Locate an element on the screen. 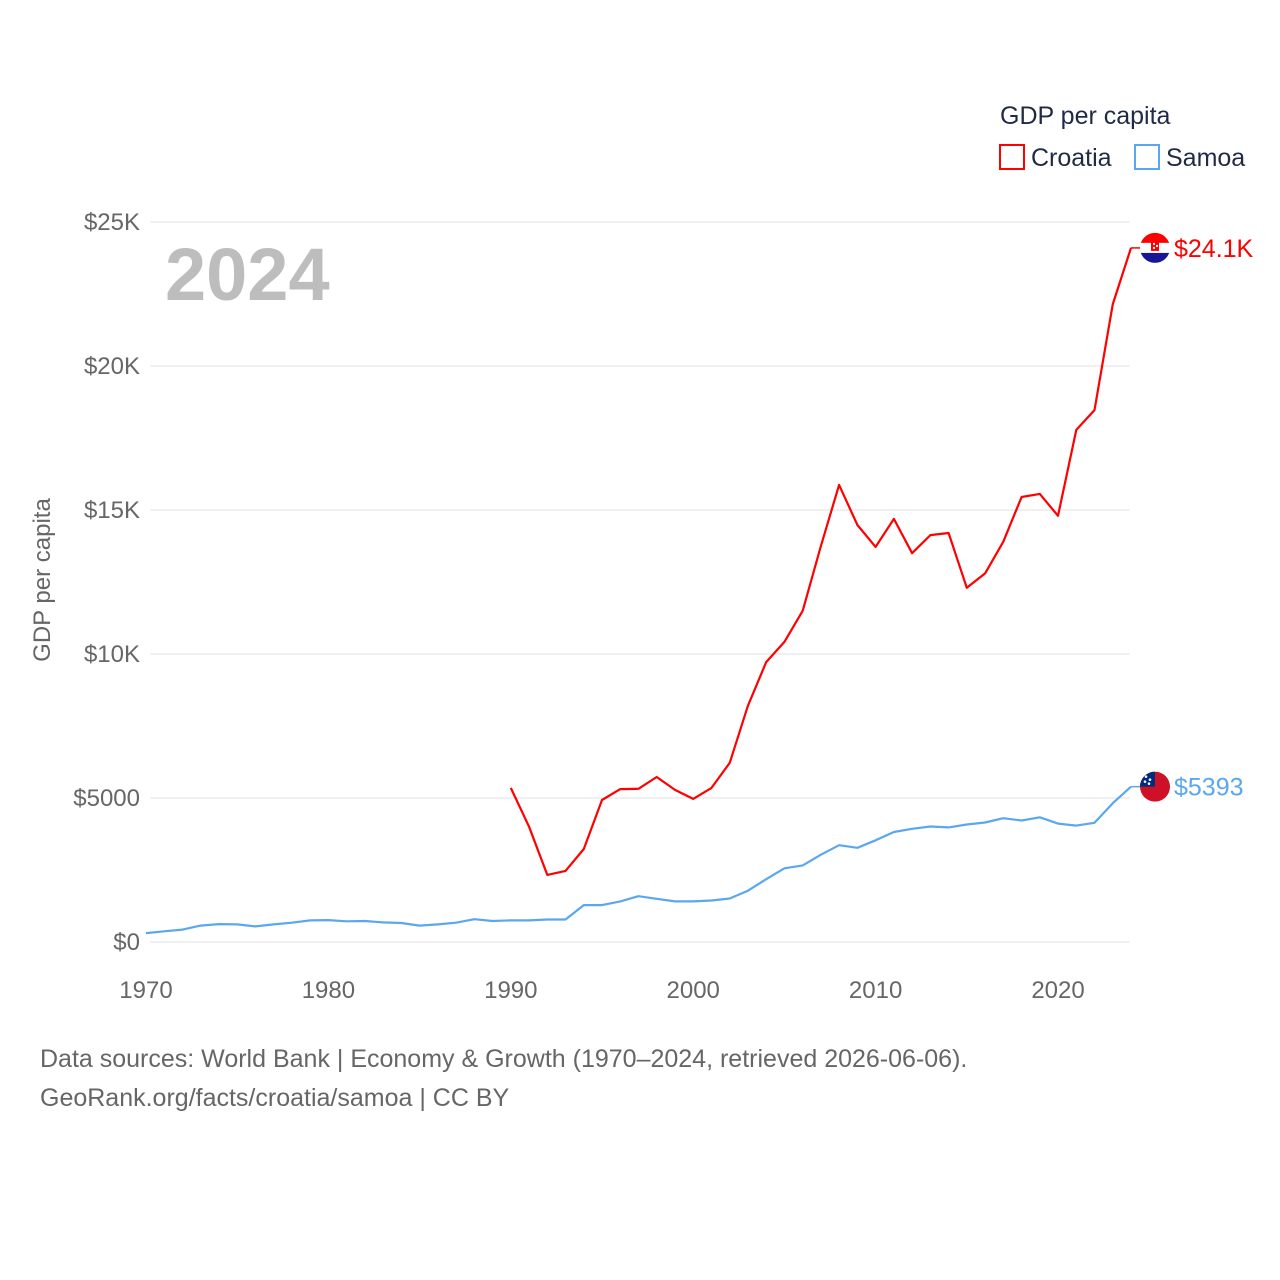 The image size is (1280, 1280). legend-title: GDP per capita is located at coordinates (1085, 116).